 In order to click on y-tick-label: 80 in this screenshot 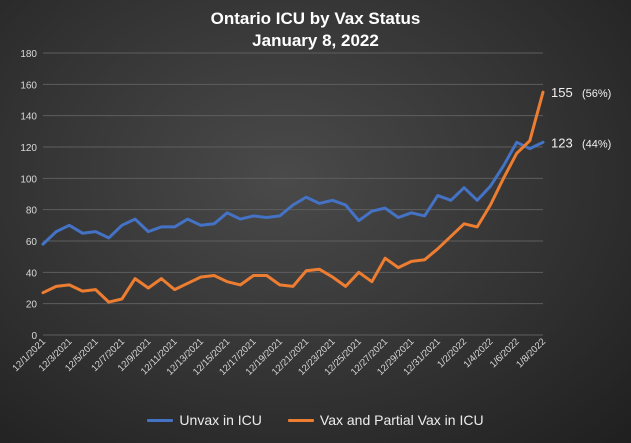, I will do `click(32, 211)`.